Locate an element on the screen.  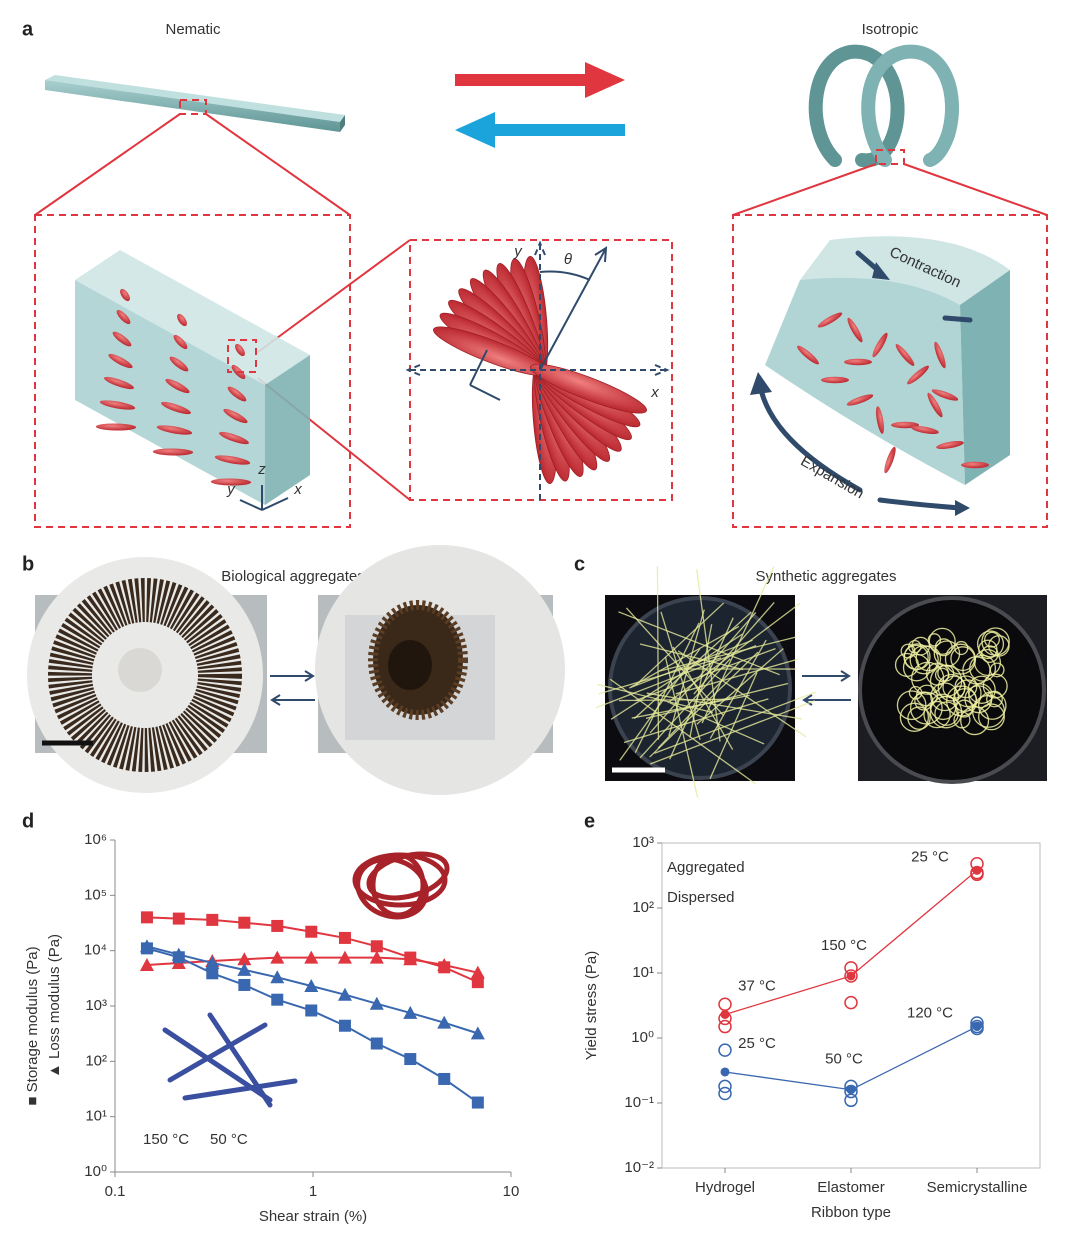
panel-label: e is located at coordinates (589, 821).